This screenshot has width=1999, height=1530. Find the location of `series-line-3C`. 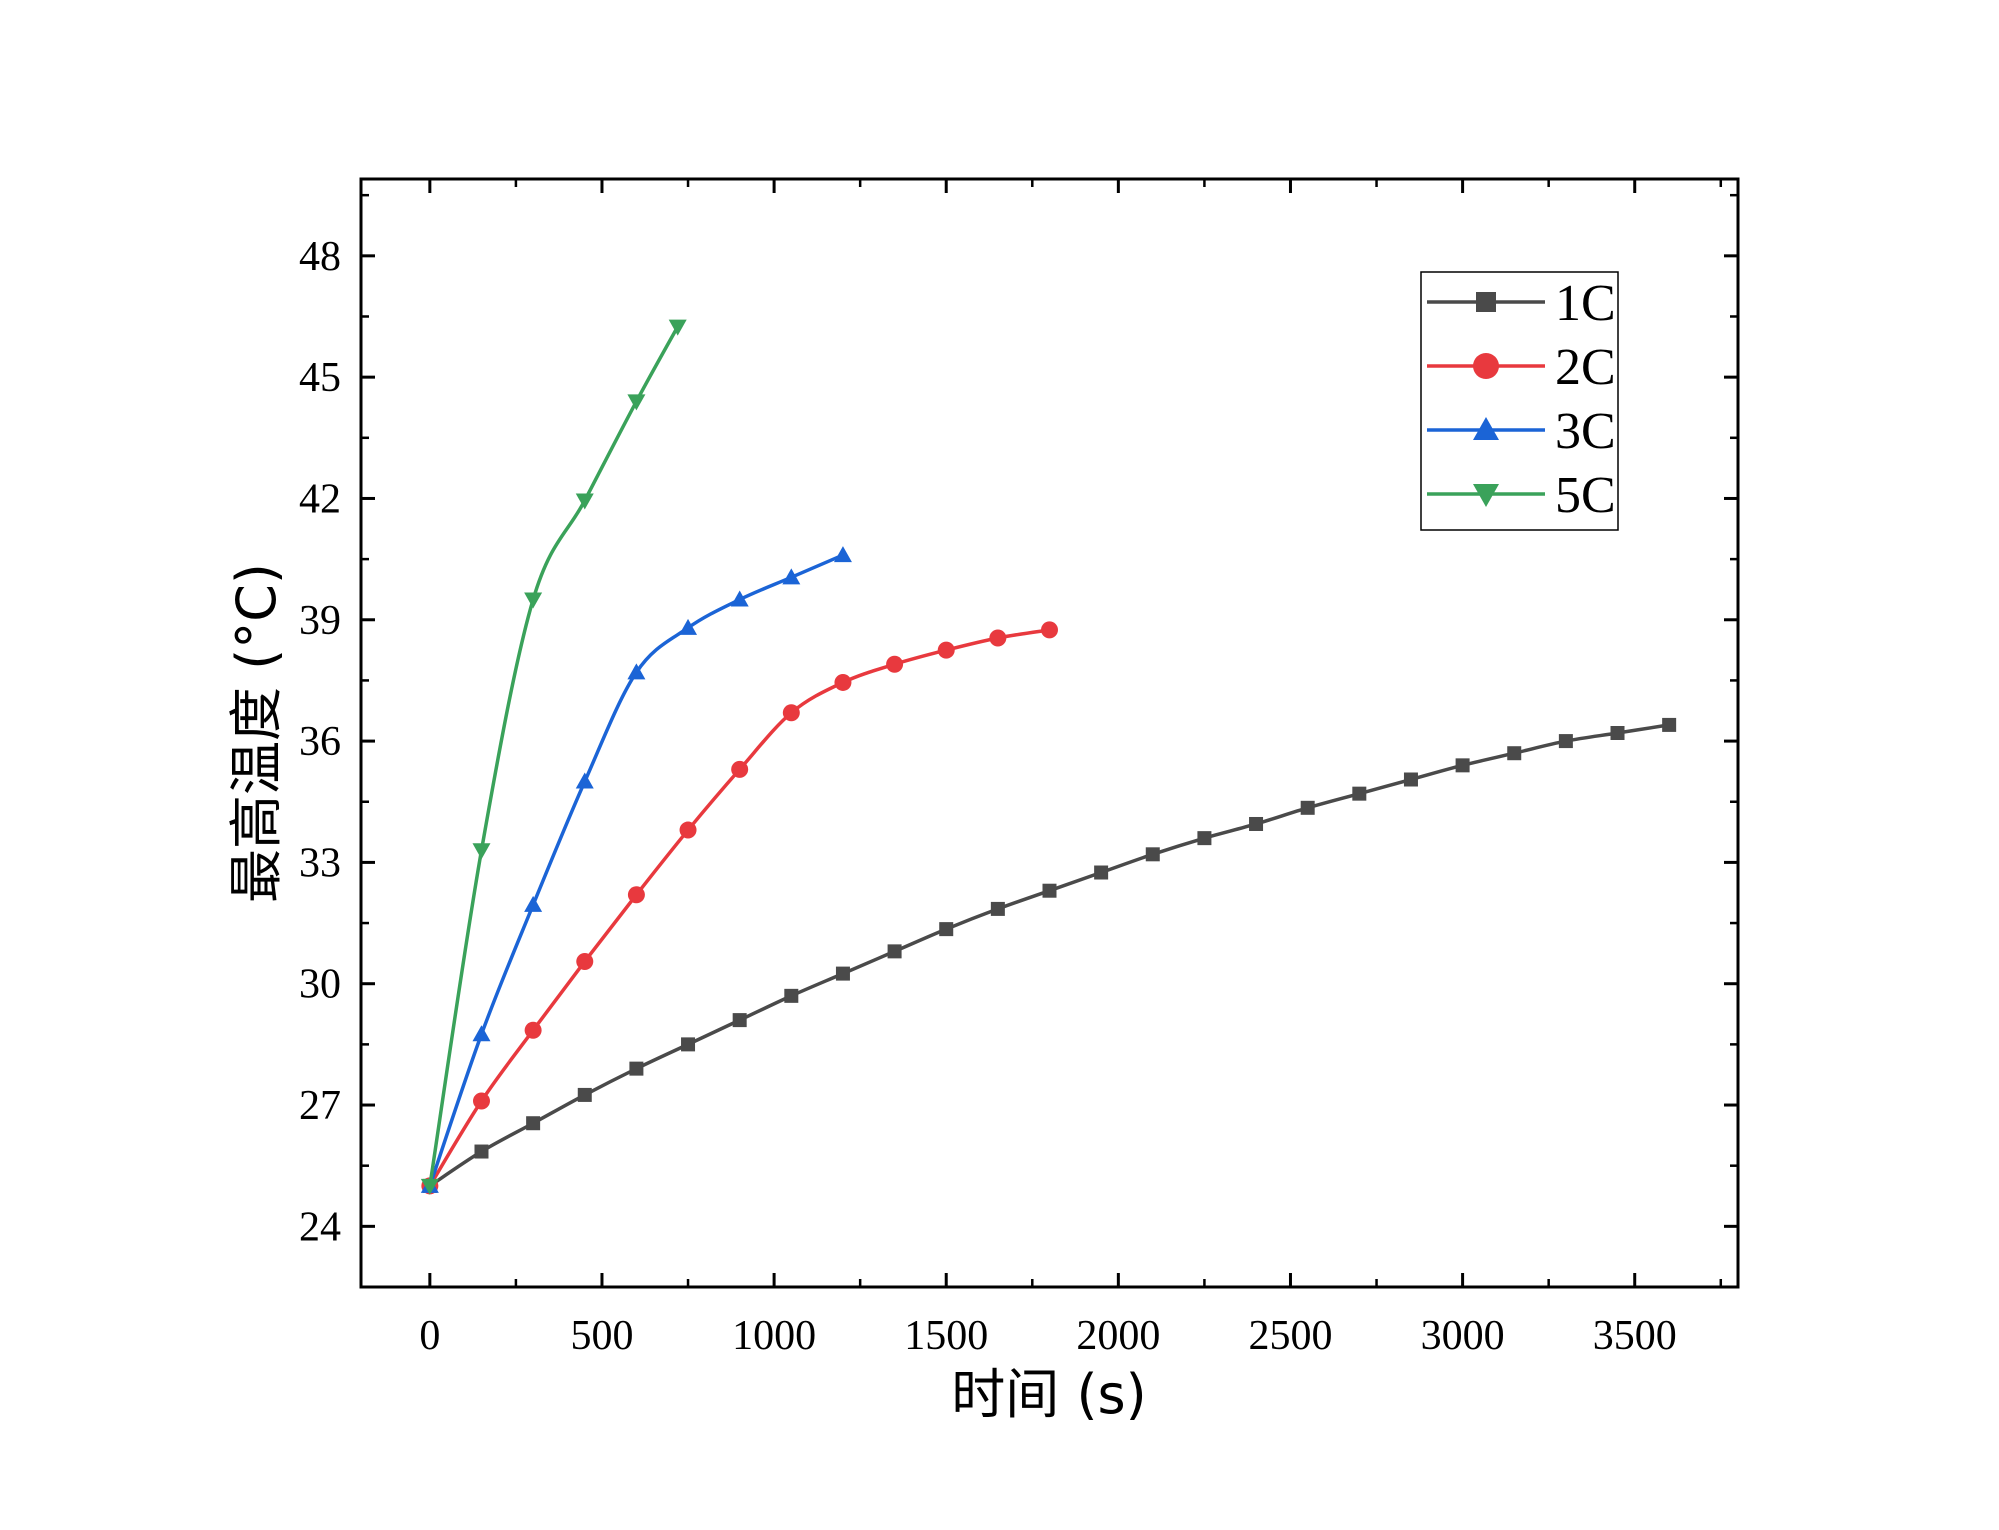

series-line-3C is located at coordinates (636, 870).